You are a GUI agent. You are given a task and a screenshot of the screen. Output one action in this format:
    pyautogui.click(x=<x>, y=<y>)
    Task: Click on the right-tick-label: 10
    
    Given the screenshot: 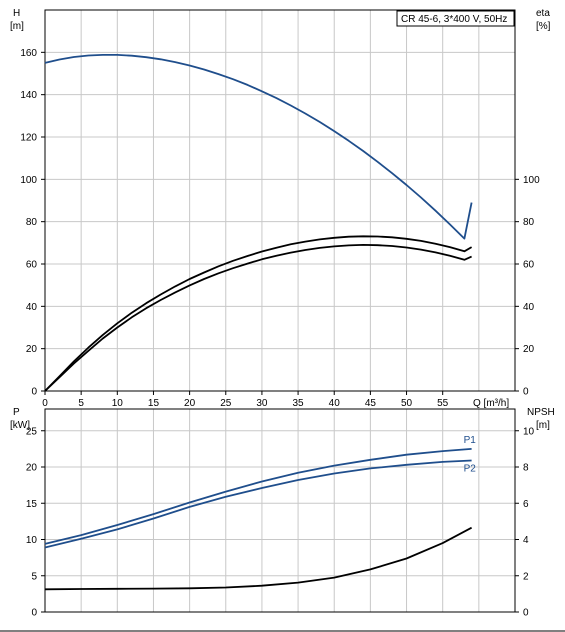 What is the action you would take?
    pyautogui.click(x=529, y=431)
    